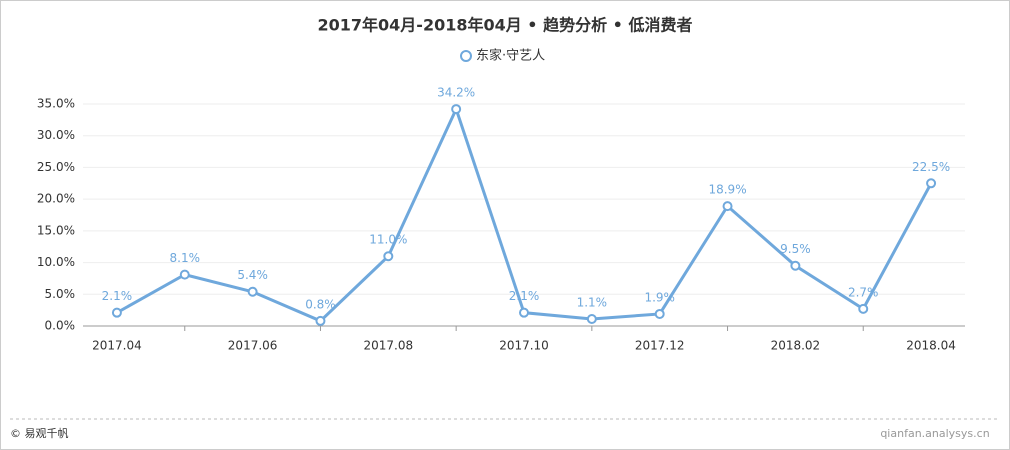 Image resolution: width=1010 pixels, height=450 pixels. Describe the element at coordinates (56, 167) in the screenshot. I see `y-tick-label: 25.0%` at that location.